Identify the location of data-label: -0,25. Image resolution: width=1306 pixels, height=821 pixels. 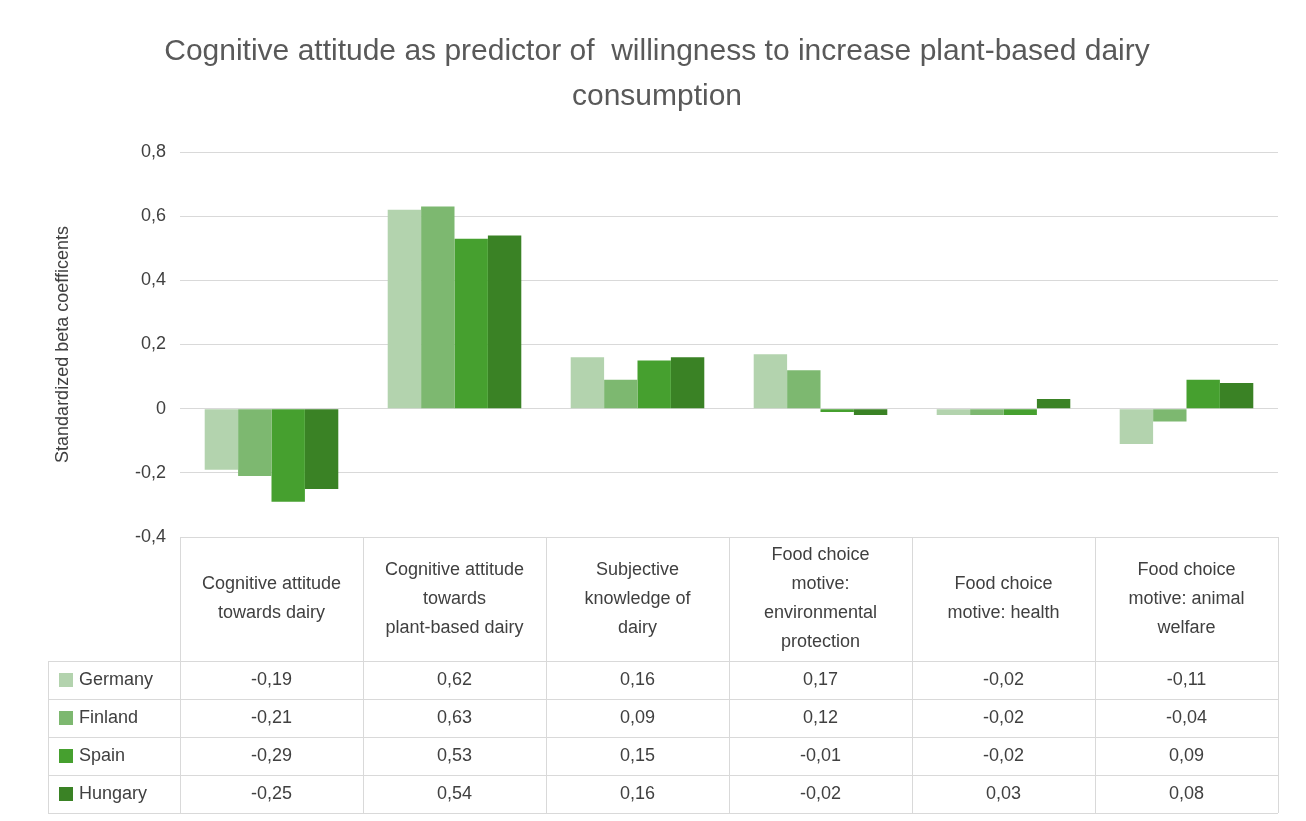
(271, 792).